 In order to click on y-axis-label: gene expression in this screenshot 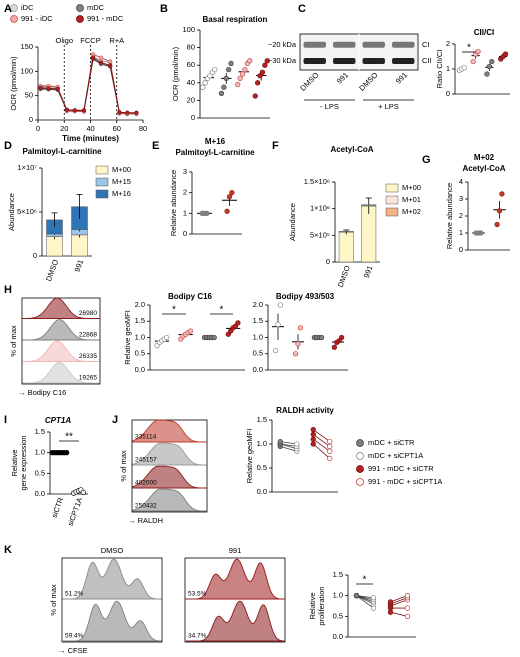, I will do `click(23, 462)`.